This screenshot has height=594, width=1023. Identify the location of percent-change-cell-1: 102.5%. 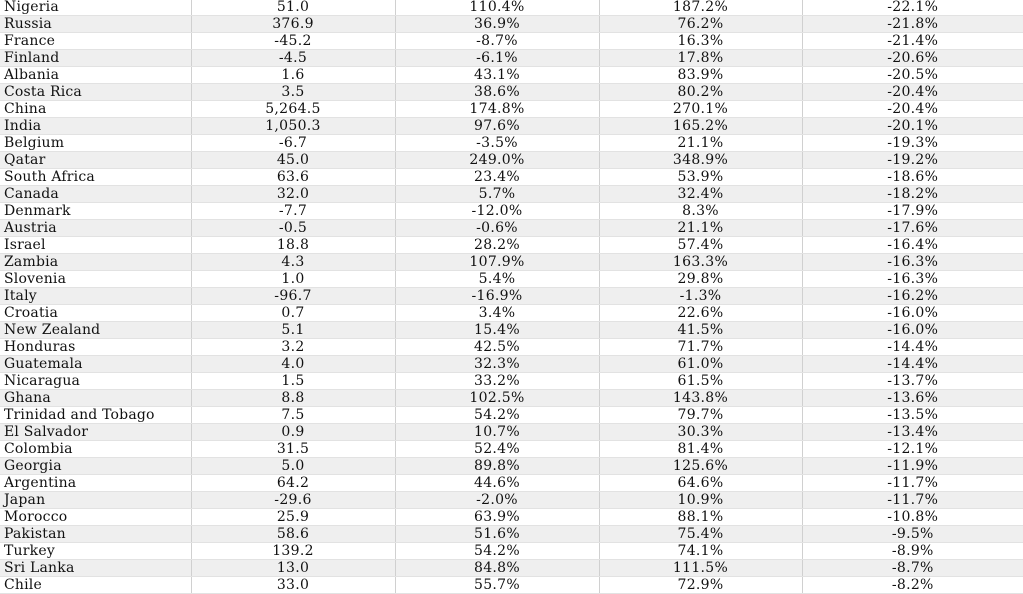
(496, 398).